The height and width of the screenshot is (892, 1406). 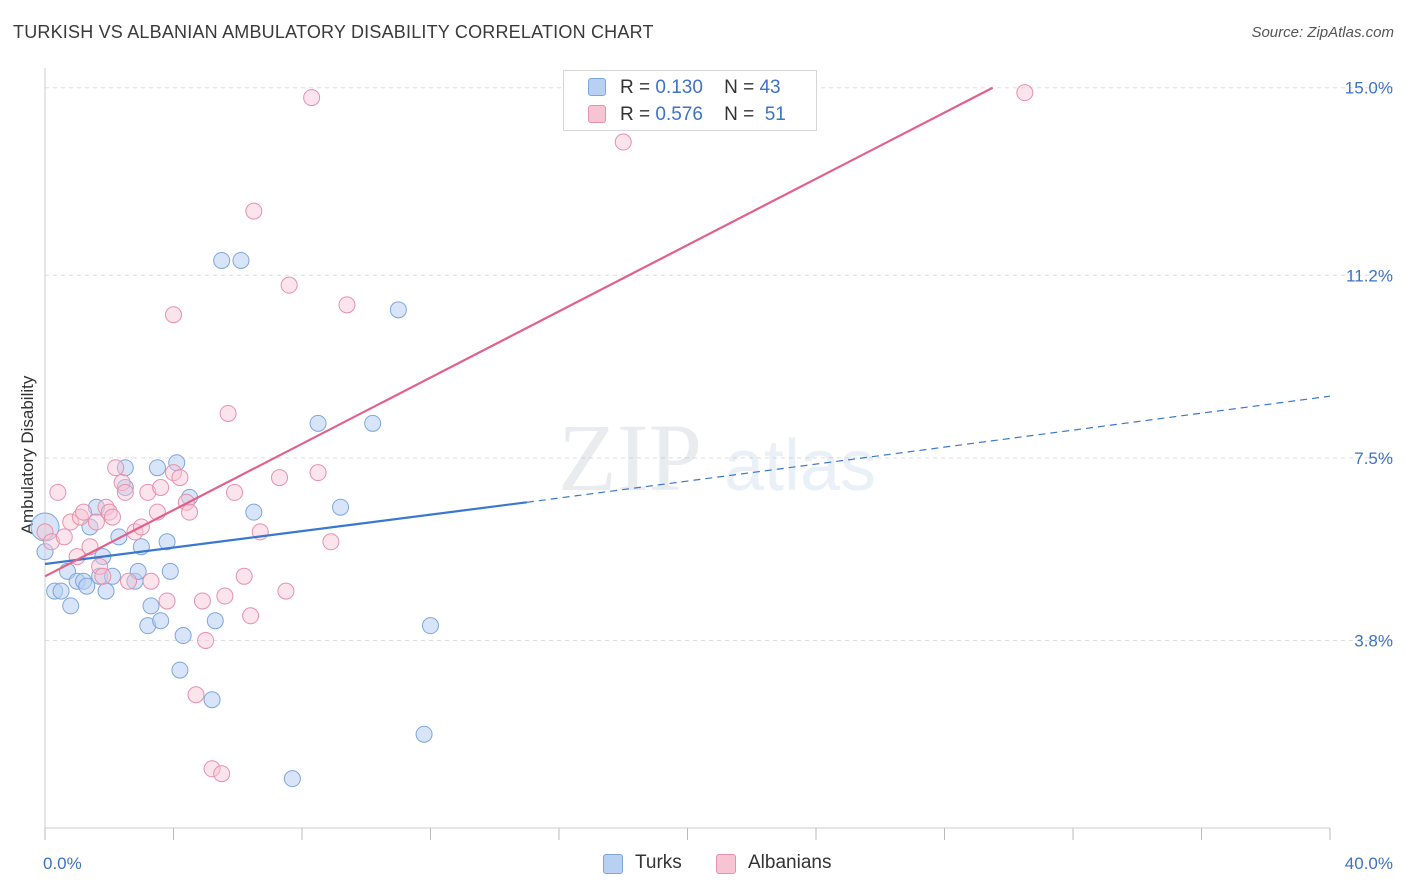 What do you see at coordinates (1369, 88) in the screenshot?
I see `y-tick-label: 15.0%` at bounding box center [1369, 88].